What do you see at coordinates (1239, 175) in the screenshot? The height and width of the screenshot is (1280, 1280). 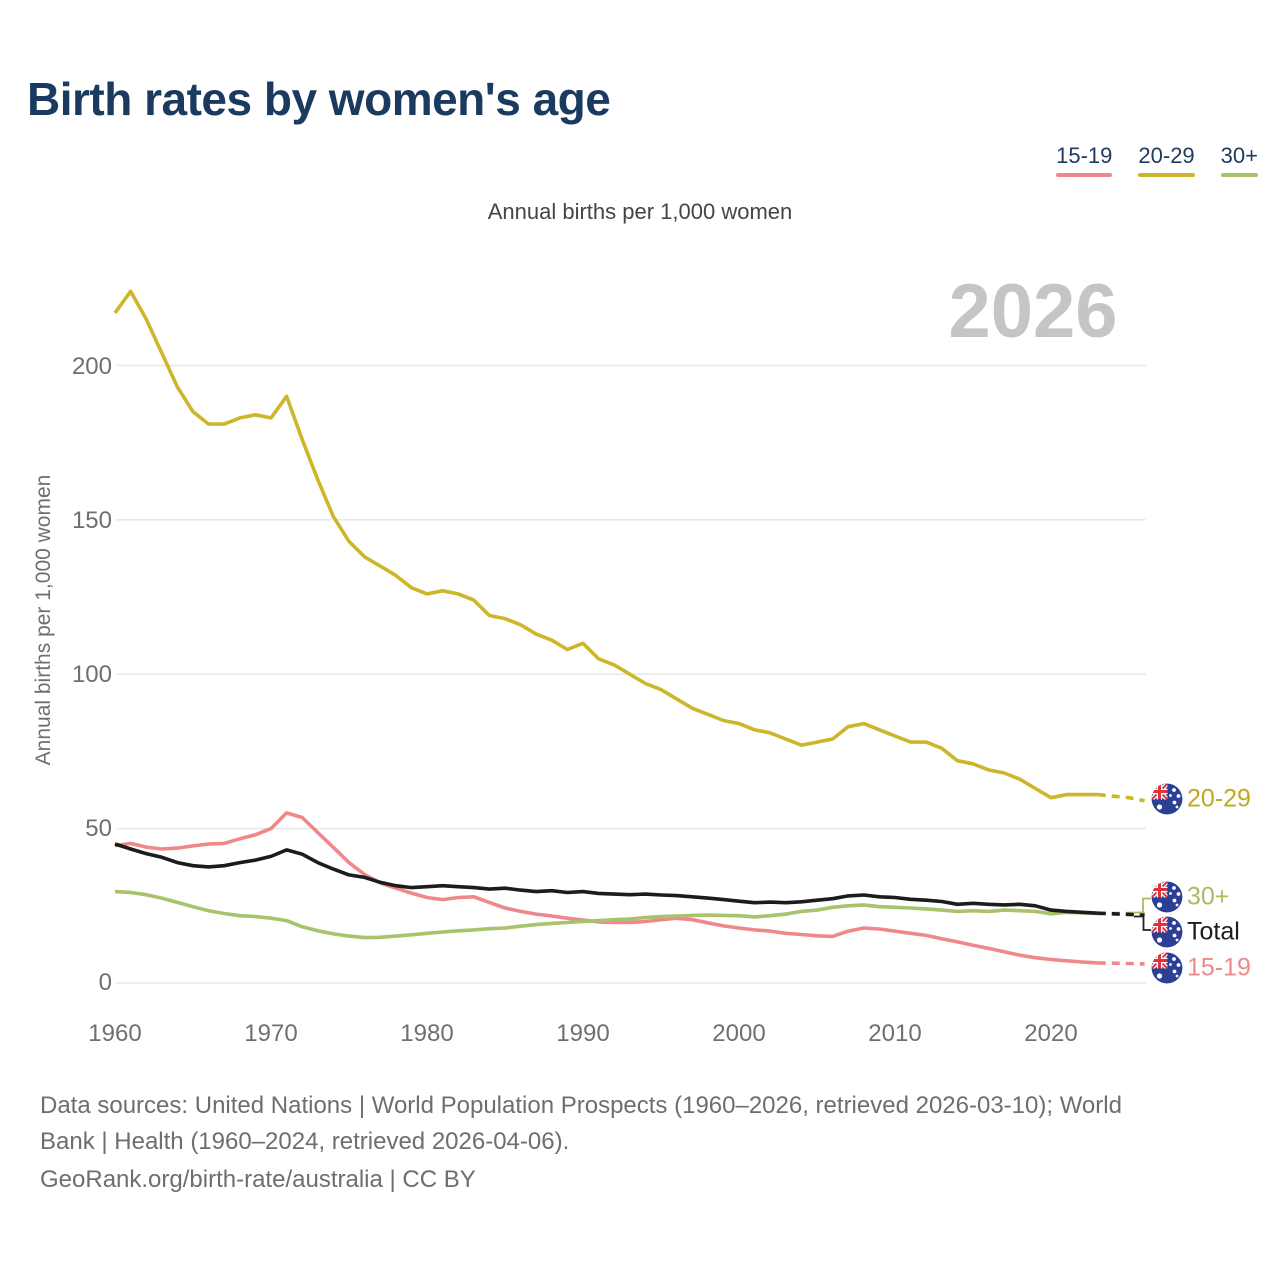 I see `legend-swatch-green` at bounding box center [1239, 175].